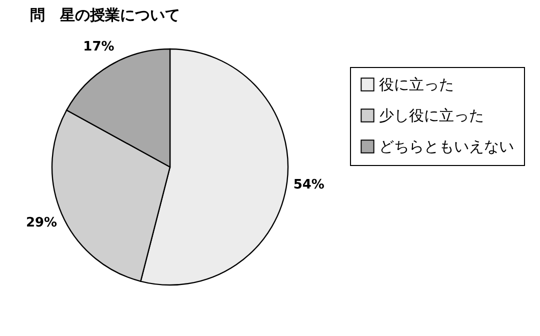 The image size is (540, 336). What do you see at coordinates (308, 185) in the screenshot?
I see `data-label: 54%` at bounding box center [308, 185].